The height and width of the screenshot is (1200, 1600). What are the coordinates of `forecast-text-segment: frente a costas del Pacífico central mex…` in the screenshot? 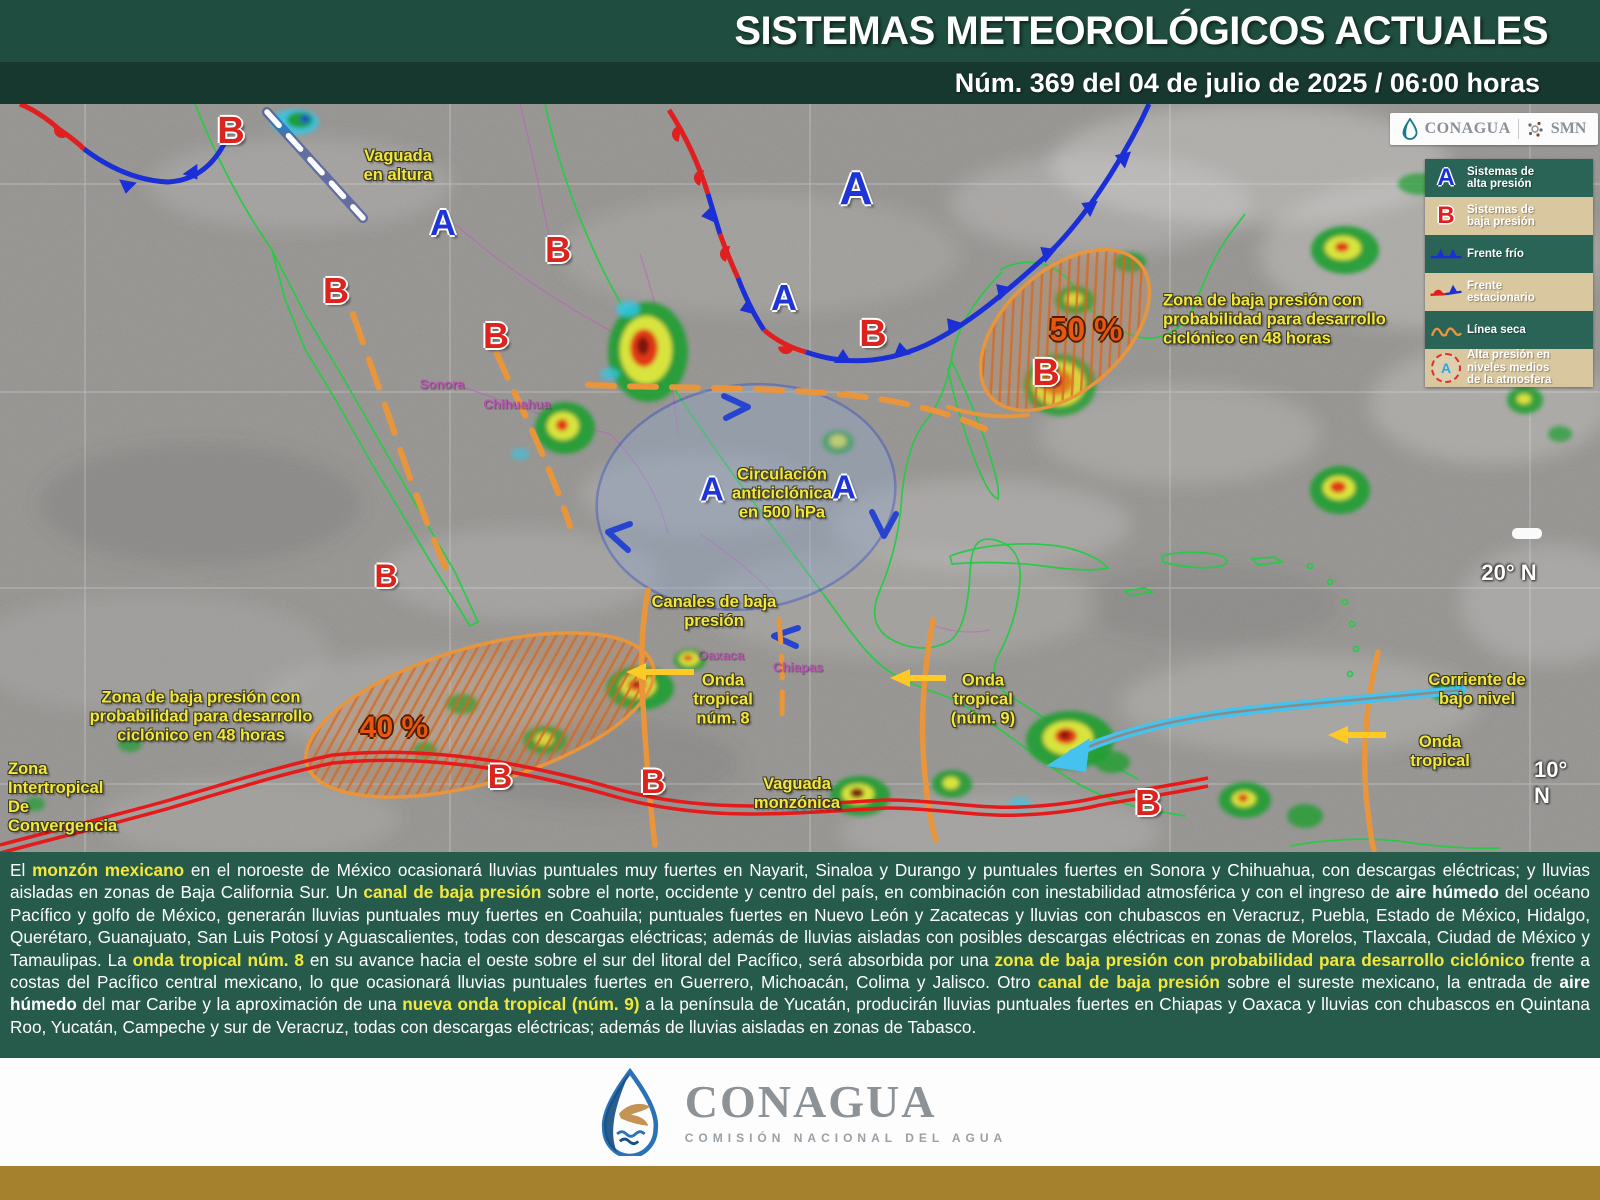 It's located at (800, 971).